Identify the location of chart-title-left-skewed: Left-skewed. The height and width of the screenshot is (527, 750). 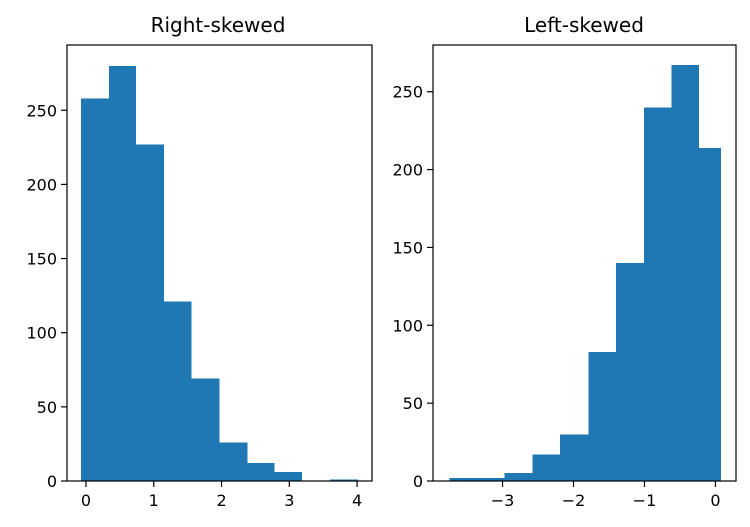
(584, 25).